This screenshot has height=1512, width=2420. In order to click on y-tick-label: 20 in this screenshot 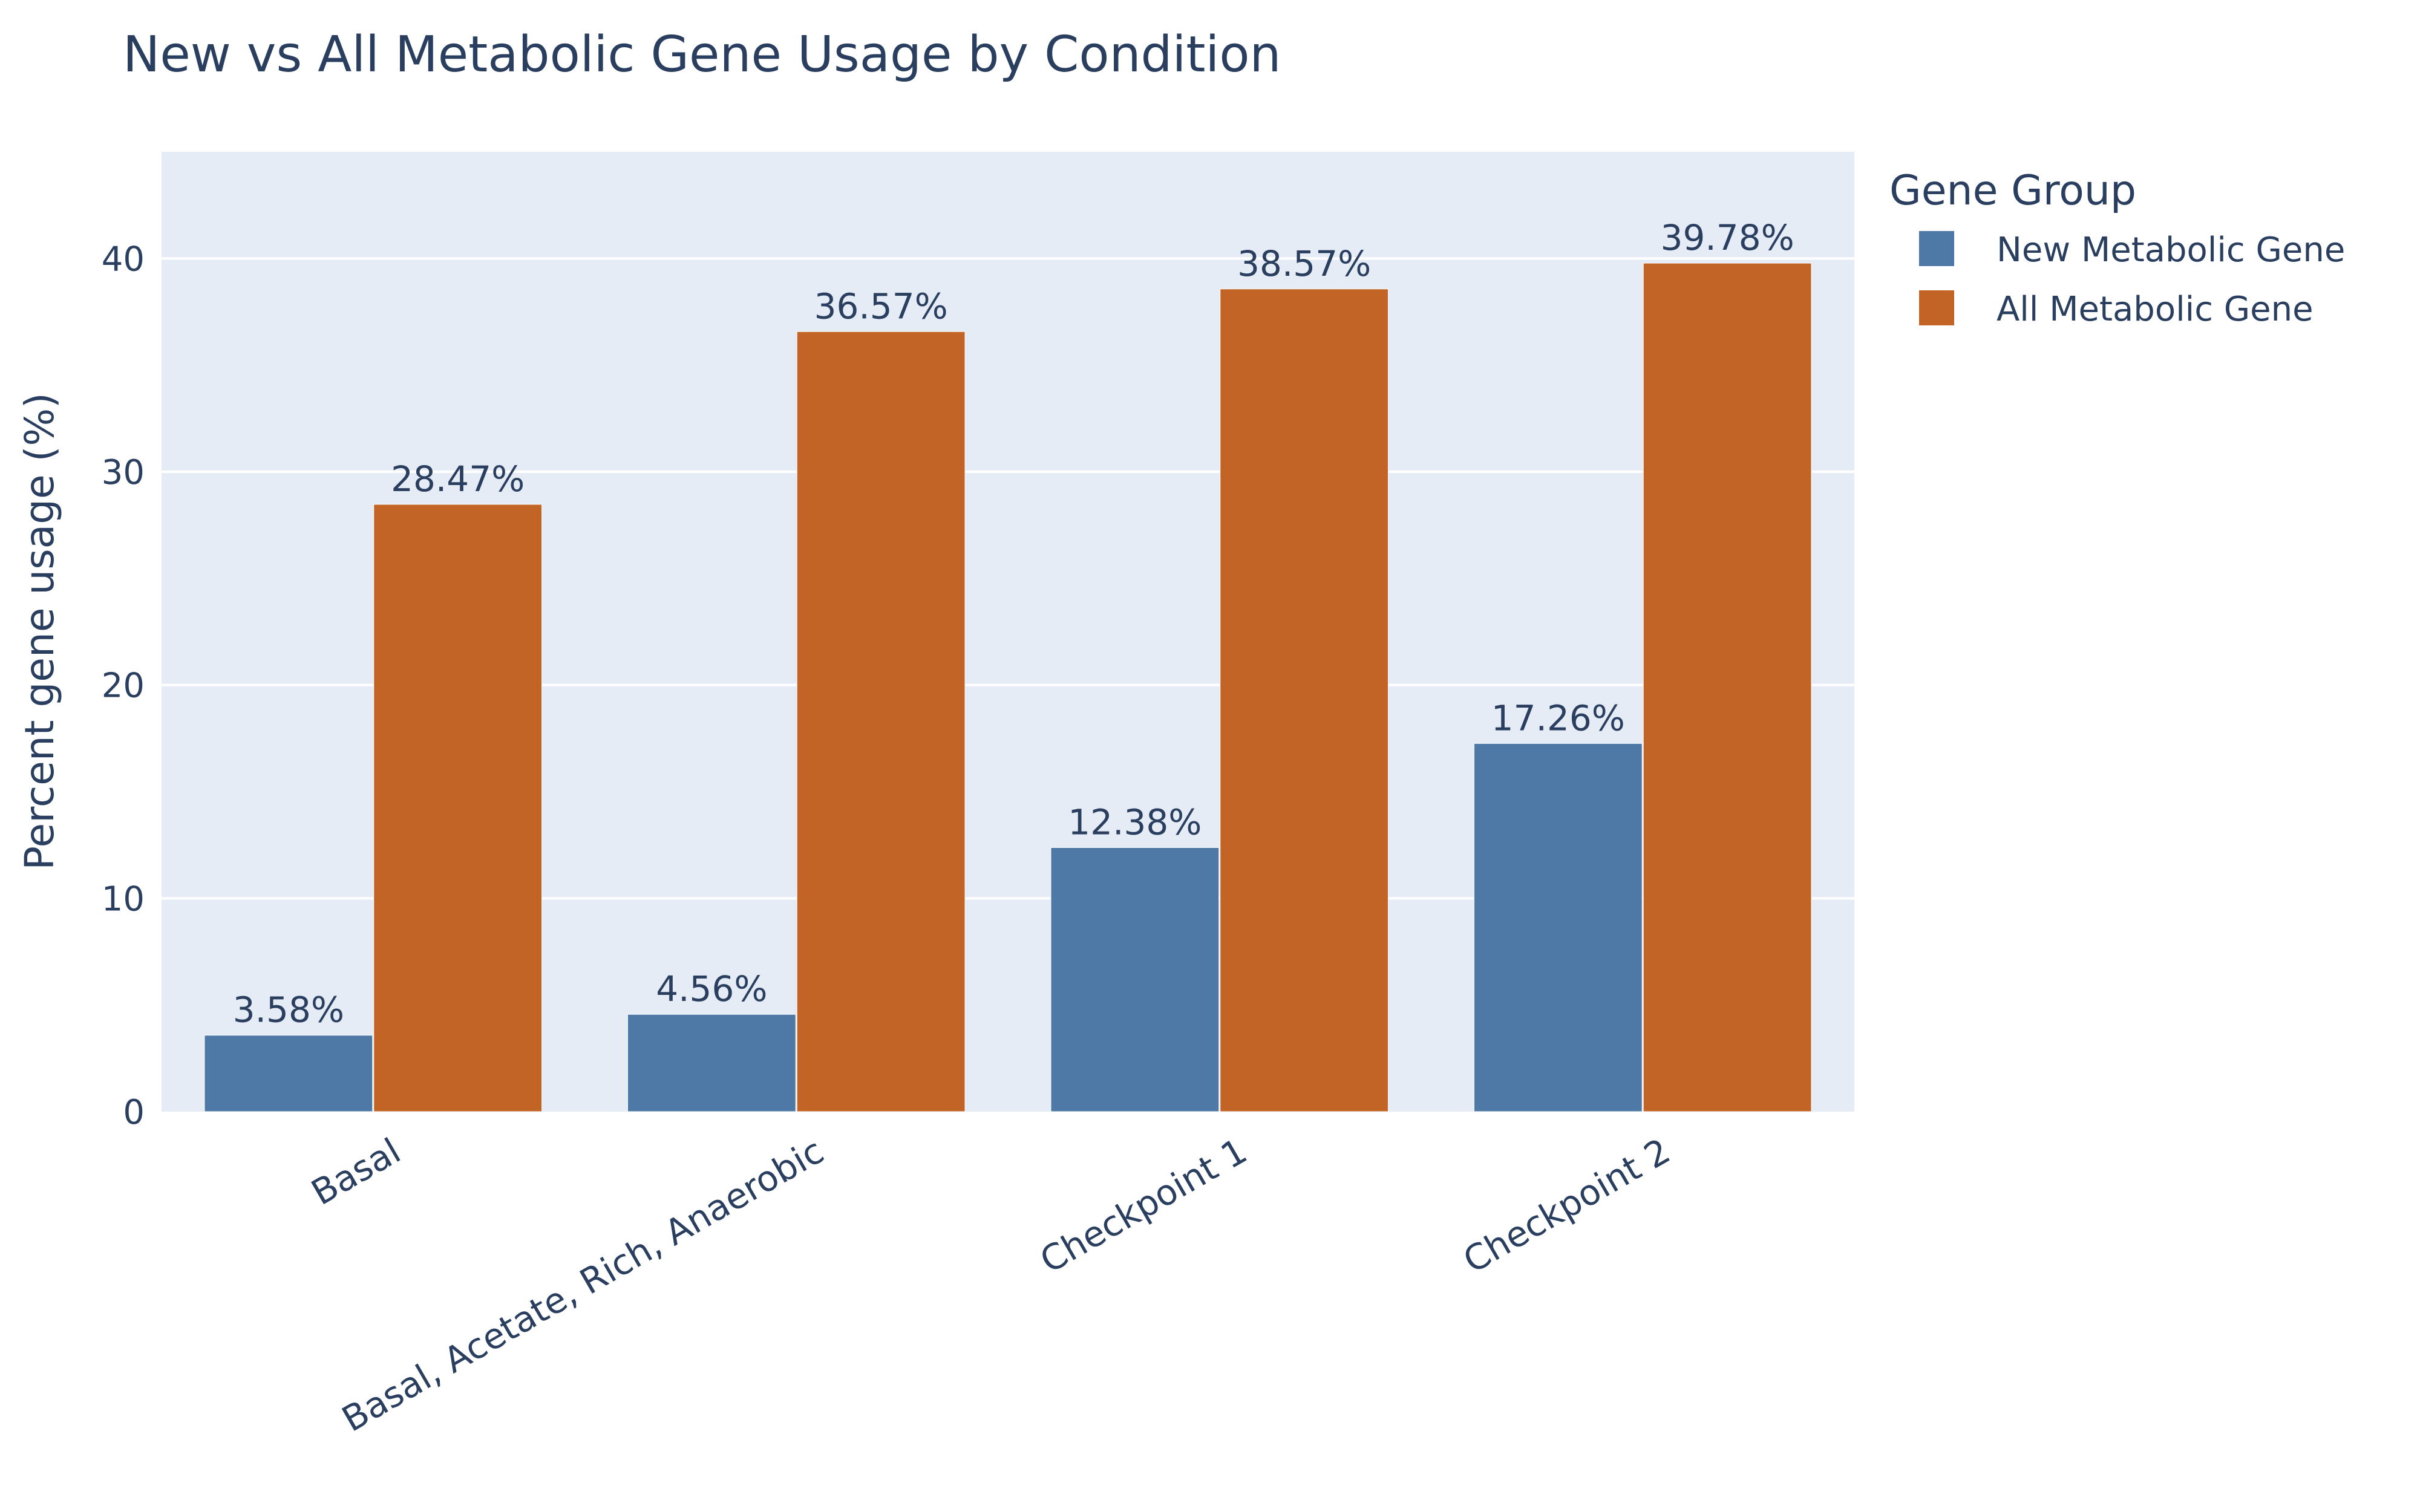, I will do `click(123, 686)`.